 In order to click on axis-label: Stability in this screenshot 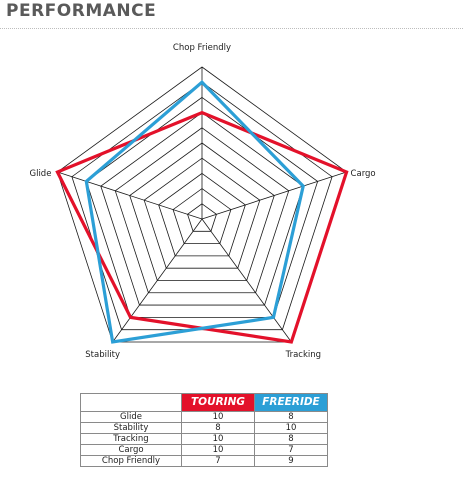, I will do `click(102, 355)`.